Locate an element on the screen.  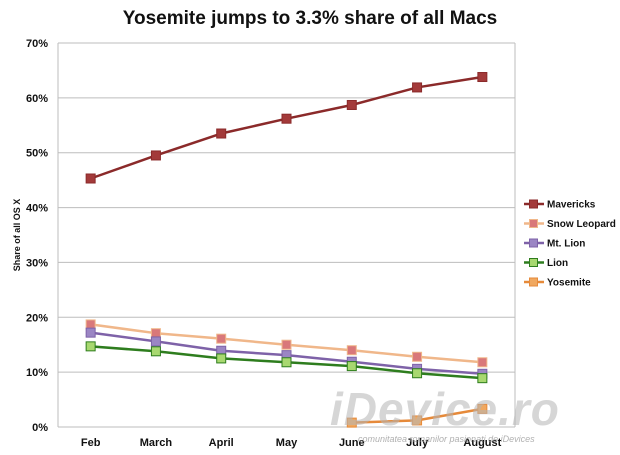
y-tick-label: 40% is located at coordinates (37, 209).